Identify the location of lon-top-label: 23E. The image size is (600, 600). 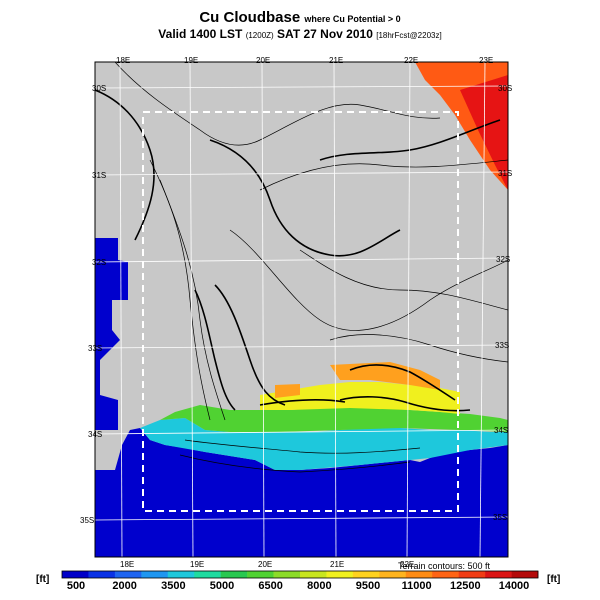
(486, 60).